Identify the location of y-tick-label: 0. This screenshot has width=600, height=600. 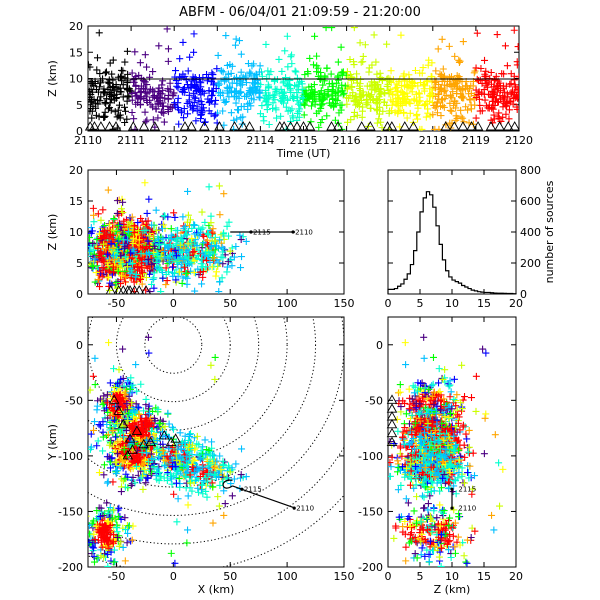
(79, 345).